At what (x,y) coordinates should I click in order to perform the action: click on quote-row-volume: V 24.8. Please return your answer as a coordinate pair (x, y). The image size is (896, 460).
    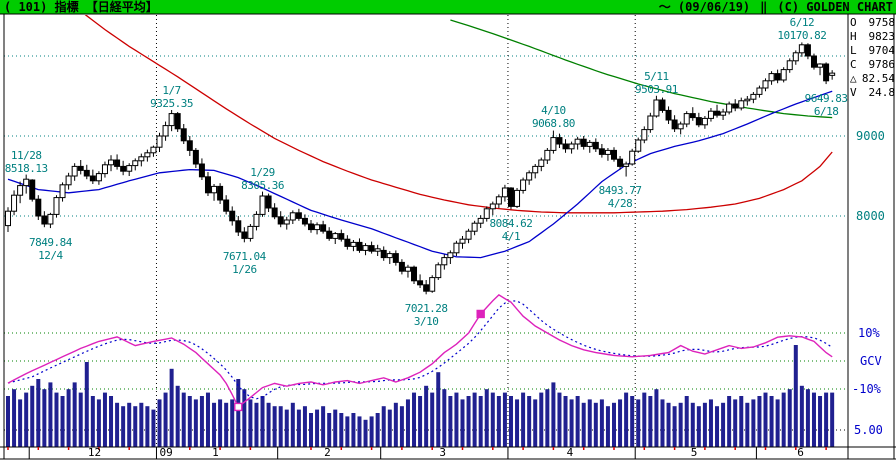
    Looking at the image, I should click on (872, 93).